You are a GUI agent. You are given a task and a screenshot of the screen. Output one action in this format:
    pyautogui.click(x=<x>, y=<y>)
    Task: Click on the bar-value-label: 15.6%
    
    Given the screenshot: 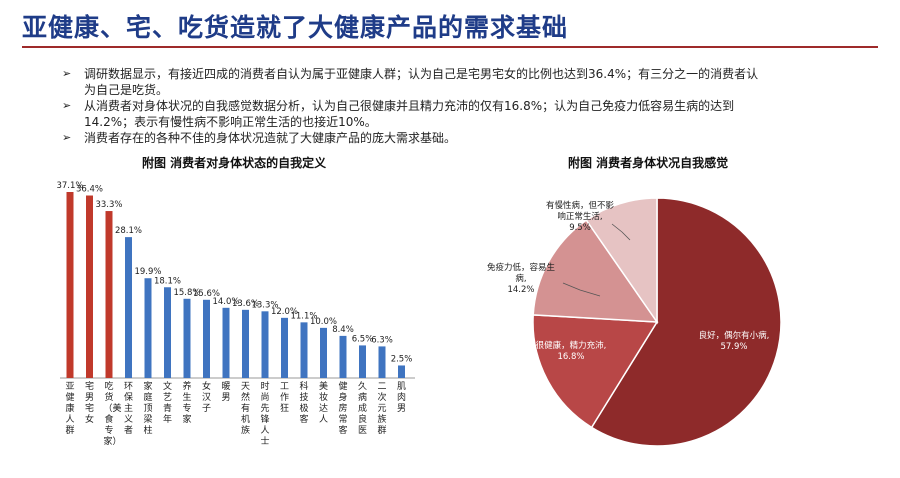 What is the action you would take?
    pyautogui.click(x=206, y=294)
    